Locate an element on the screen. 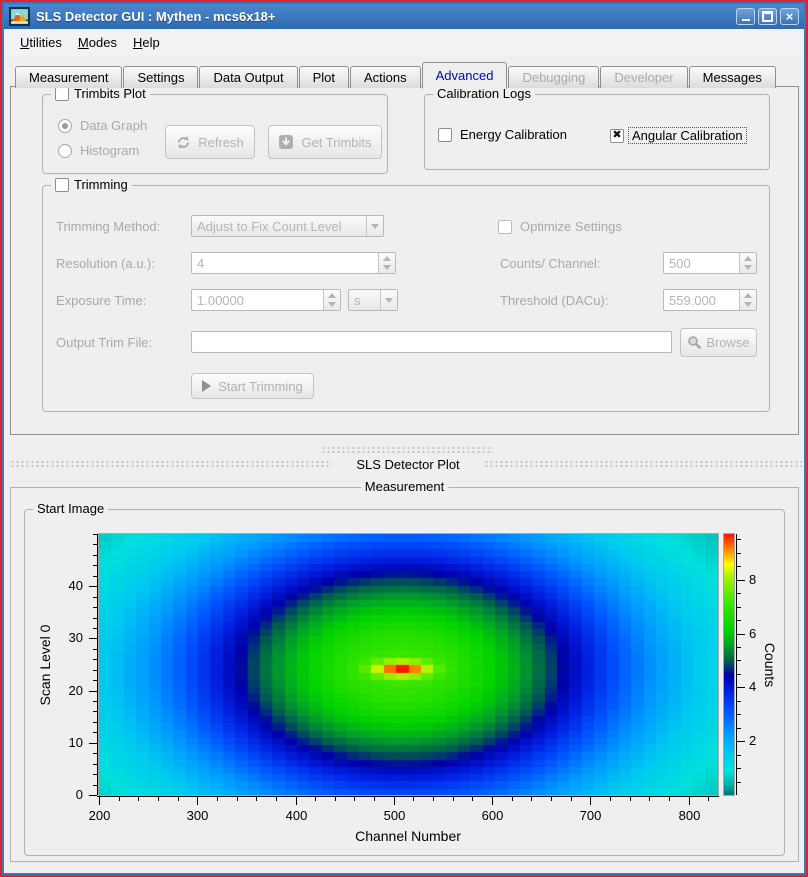 The image size is (808, 877). x-axis-tick-label: 600 is located at coordinates (492, 815).